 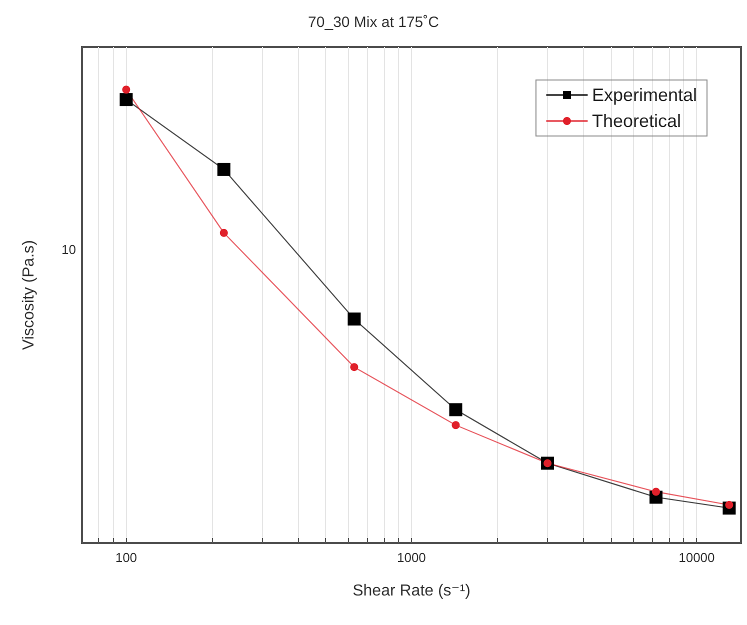 What do you see at coordinates (644, 95) in the screenshot?
I see `legend-label: Experimental` at bounding box center [644, 95].